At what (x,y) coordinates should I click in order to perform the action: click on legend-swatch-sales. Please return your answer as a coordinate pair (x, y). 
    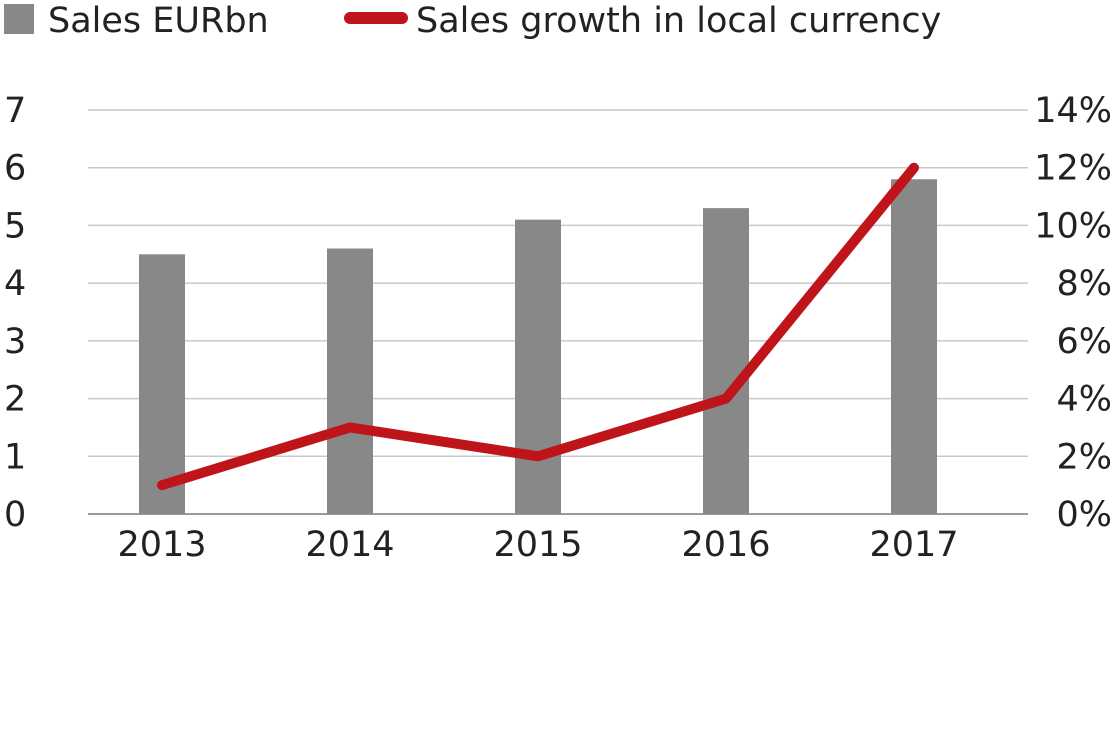
    Looking at the image, I should click on (19, 19).